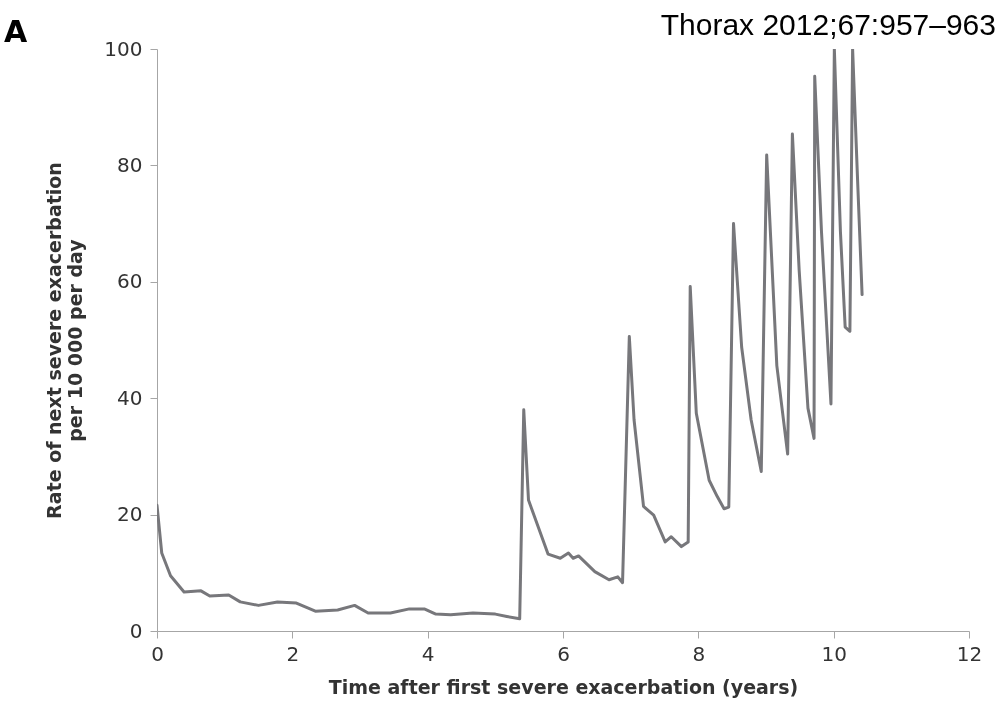  I want to click on text: A, so click(16, 31).